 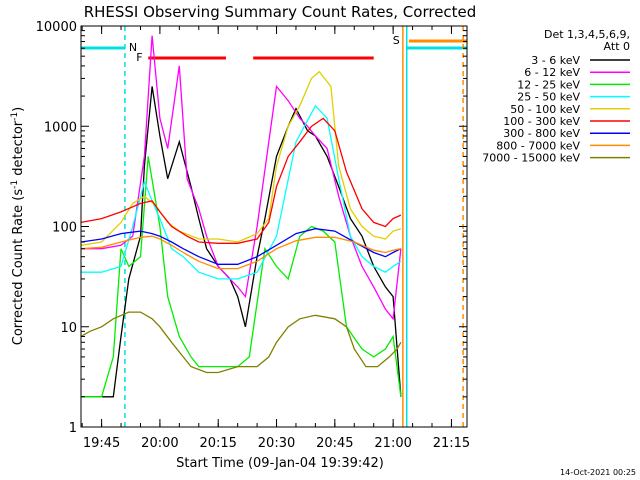 I want to click on legend-header-line1: Det 1,3,4,5,6,9,, so click(x=587, y=34).